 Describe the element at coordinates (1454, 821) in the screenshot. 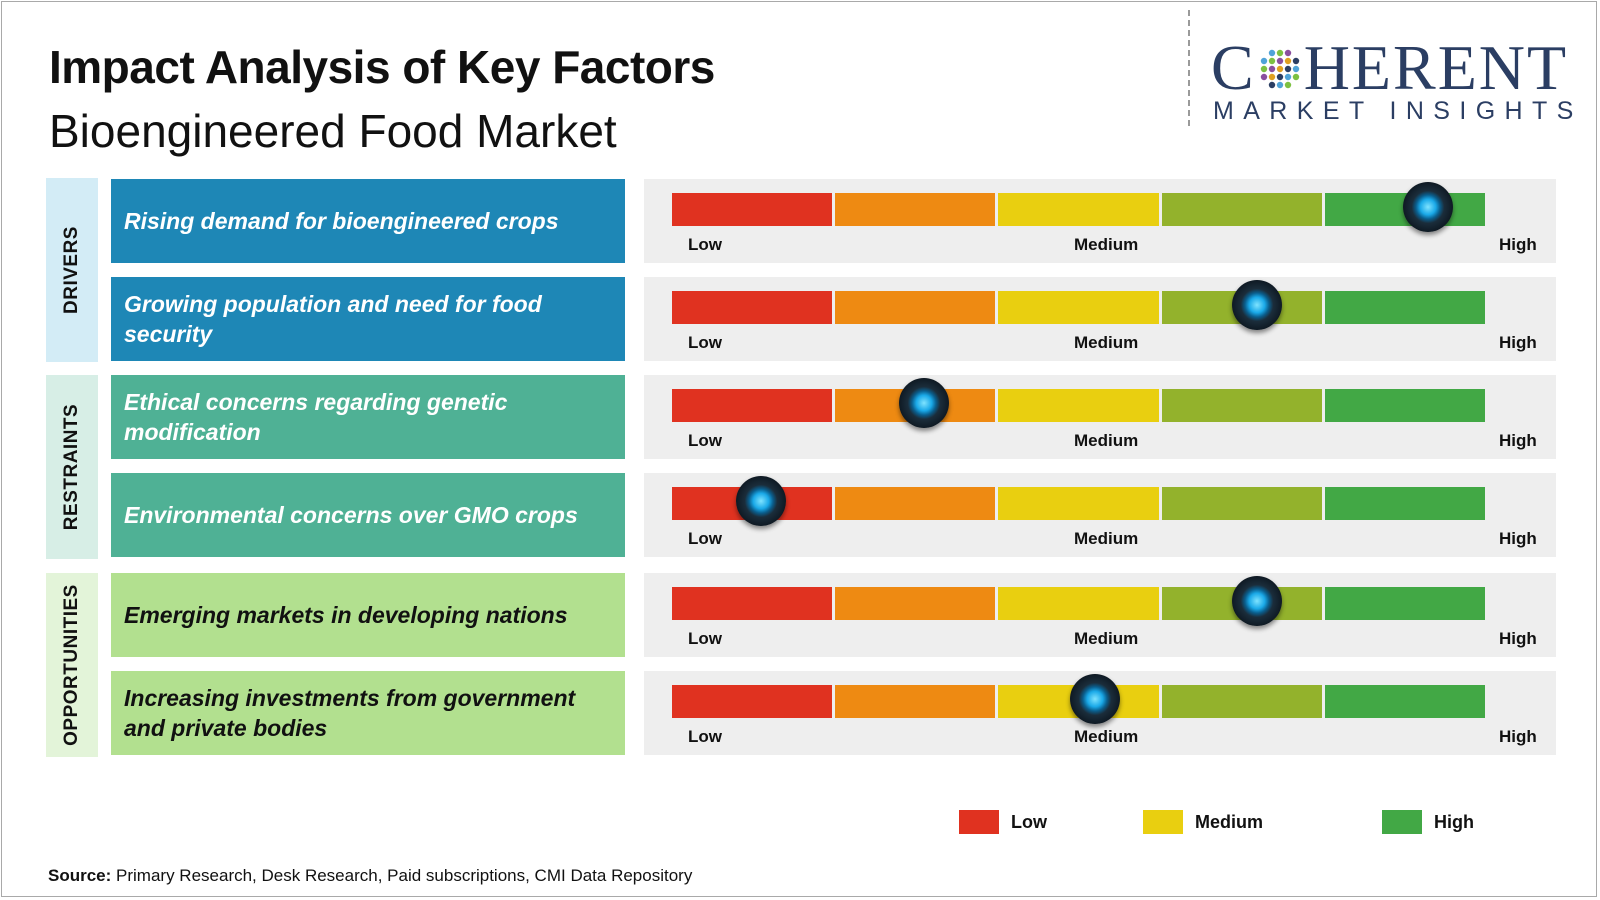

I see `legend-label: High` at that location.